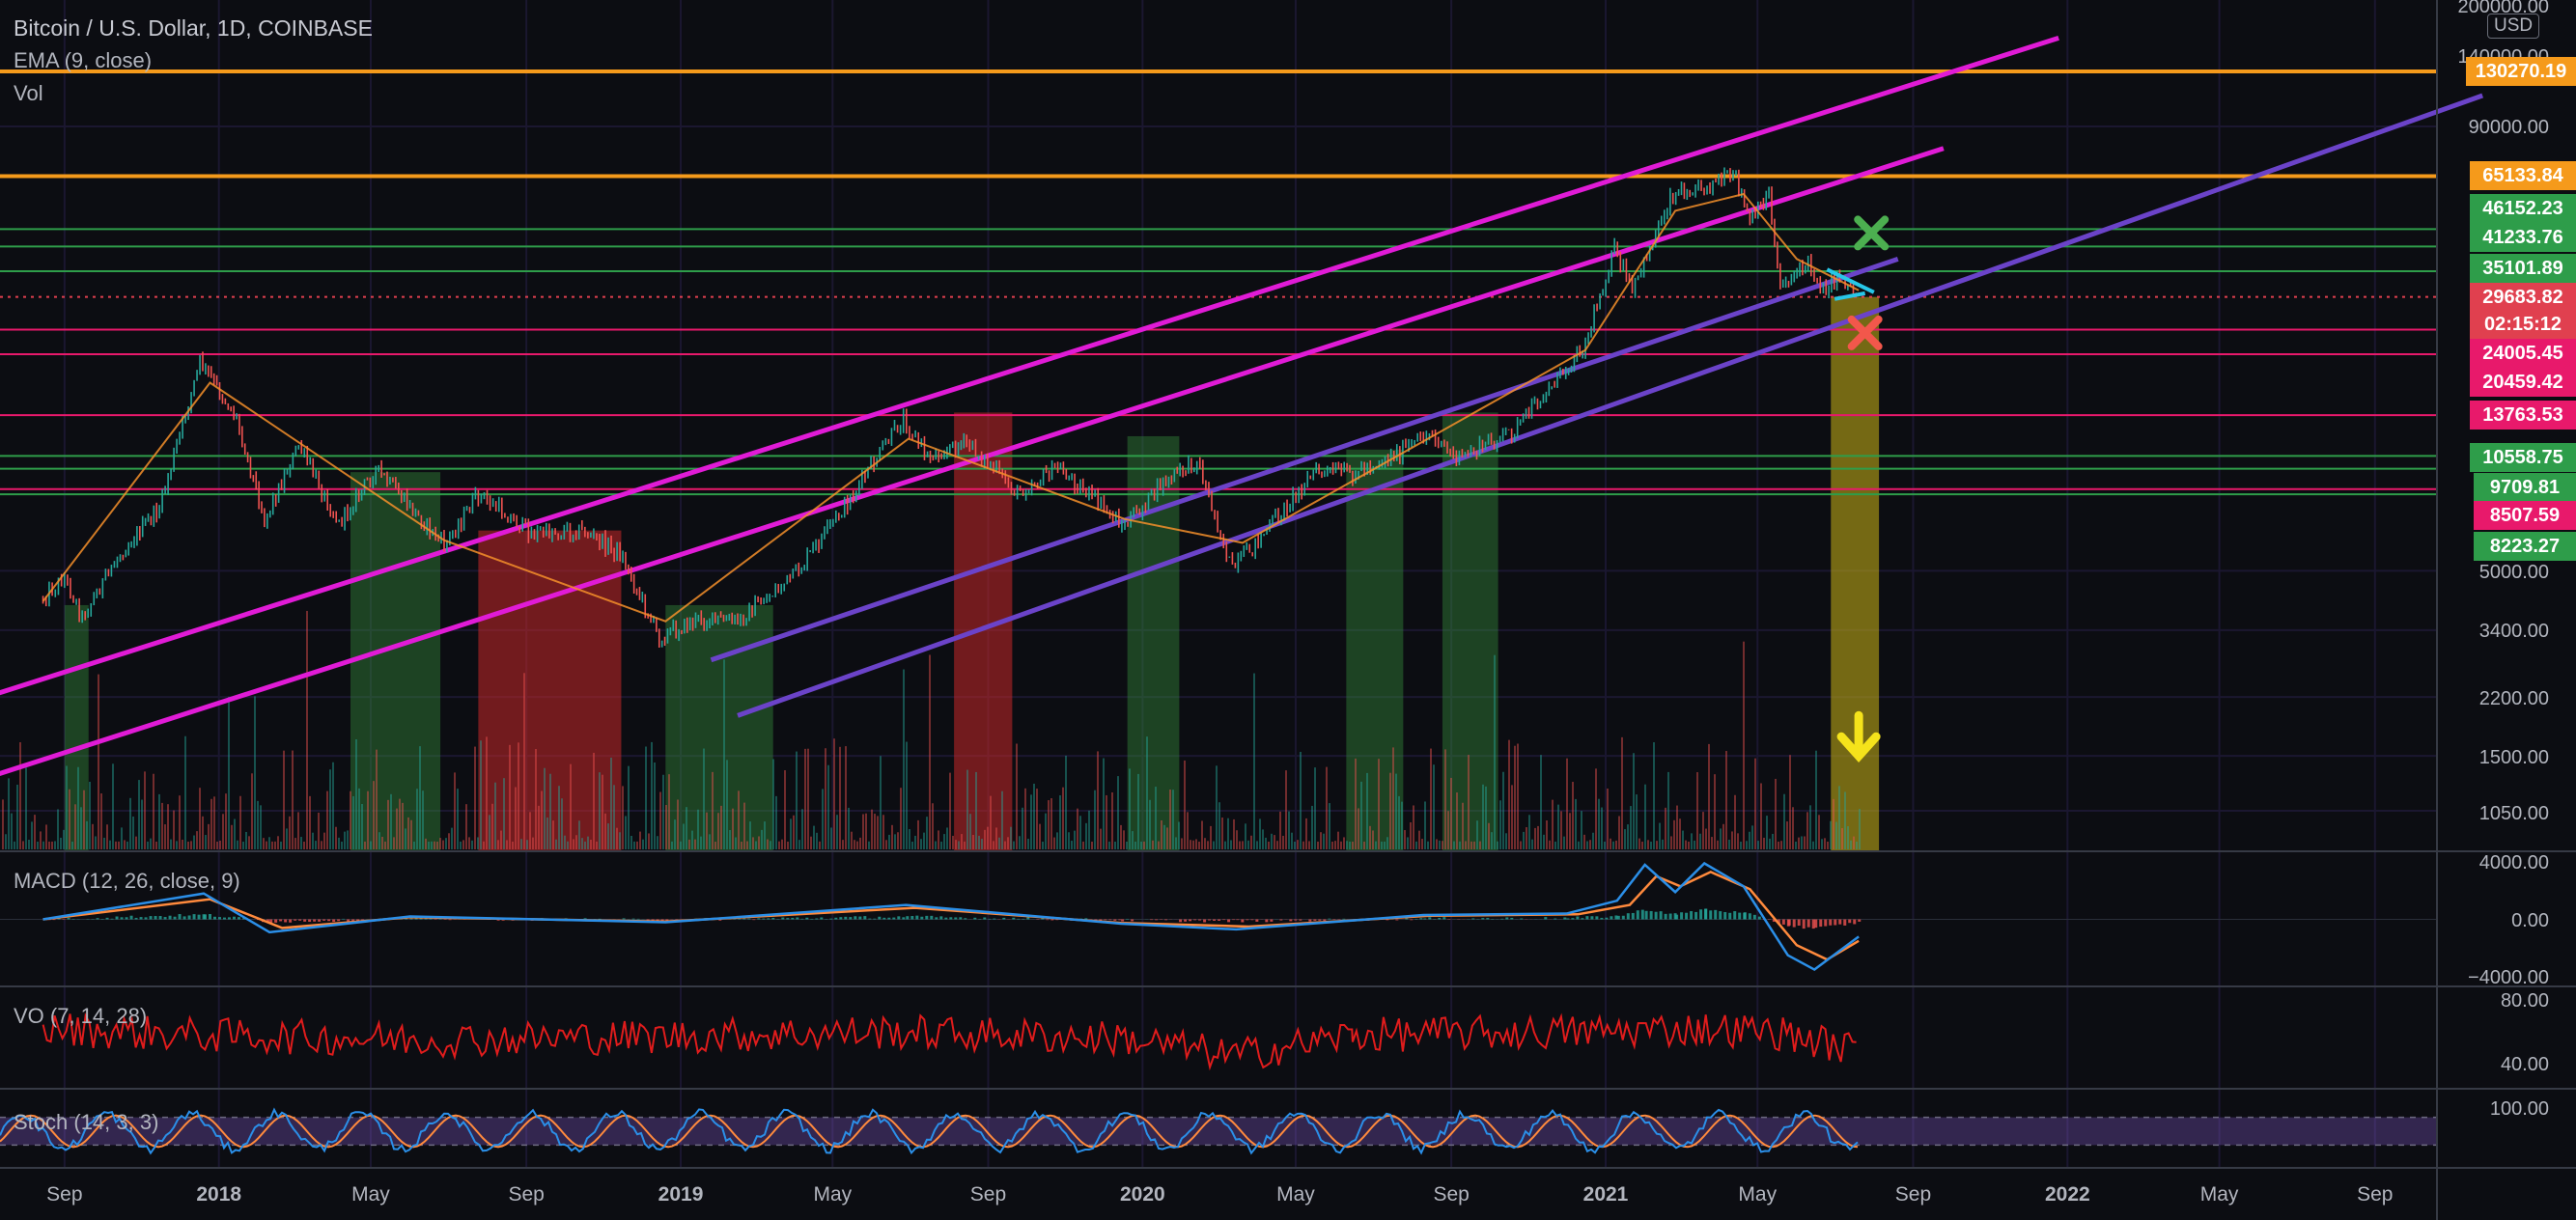  I want to click on stoch-legend: Stoch (14, 3, 3), so click(87, 1122).